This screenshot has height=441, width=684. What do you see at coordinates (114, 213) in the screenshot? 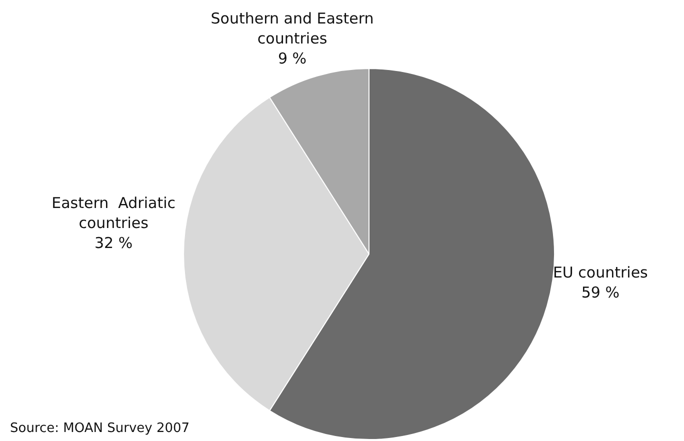
I see `slice-label: Eastern Adriatic countries` at bounding box center [114, 213].